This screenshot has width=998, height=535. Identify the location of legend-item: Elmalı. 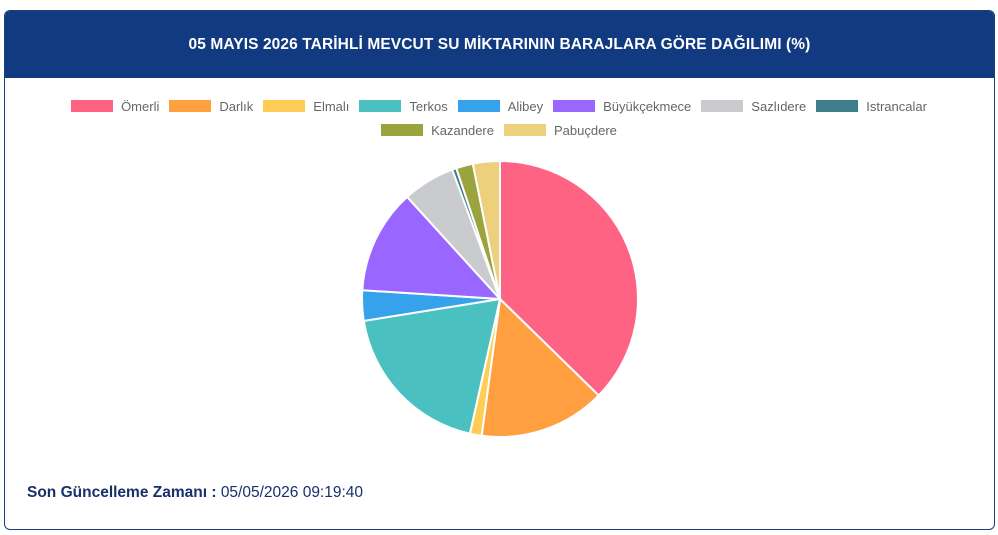
(306, 106).